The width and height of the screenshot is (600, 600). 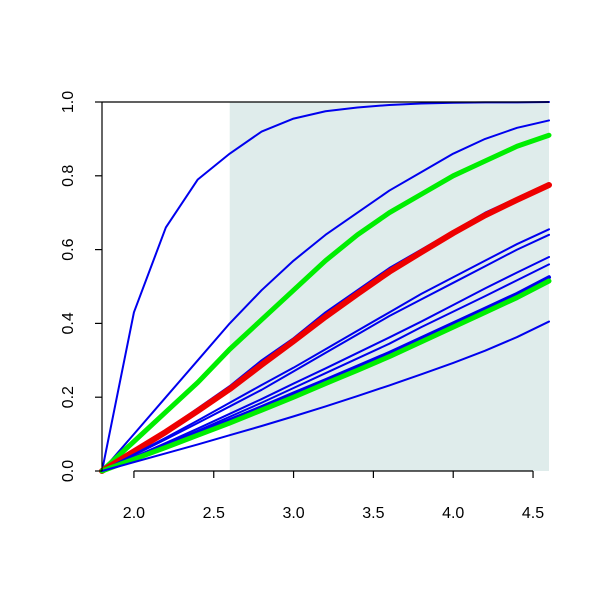 I want to click on y-tick-label: 0.6, so click(x=68, y=249).